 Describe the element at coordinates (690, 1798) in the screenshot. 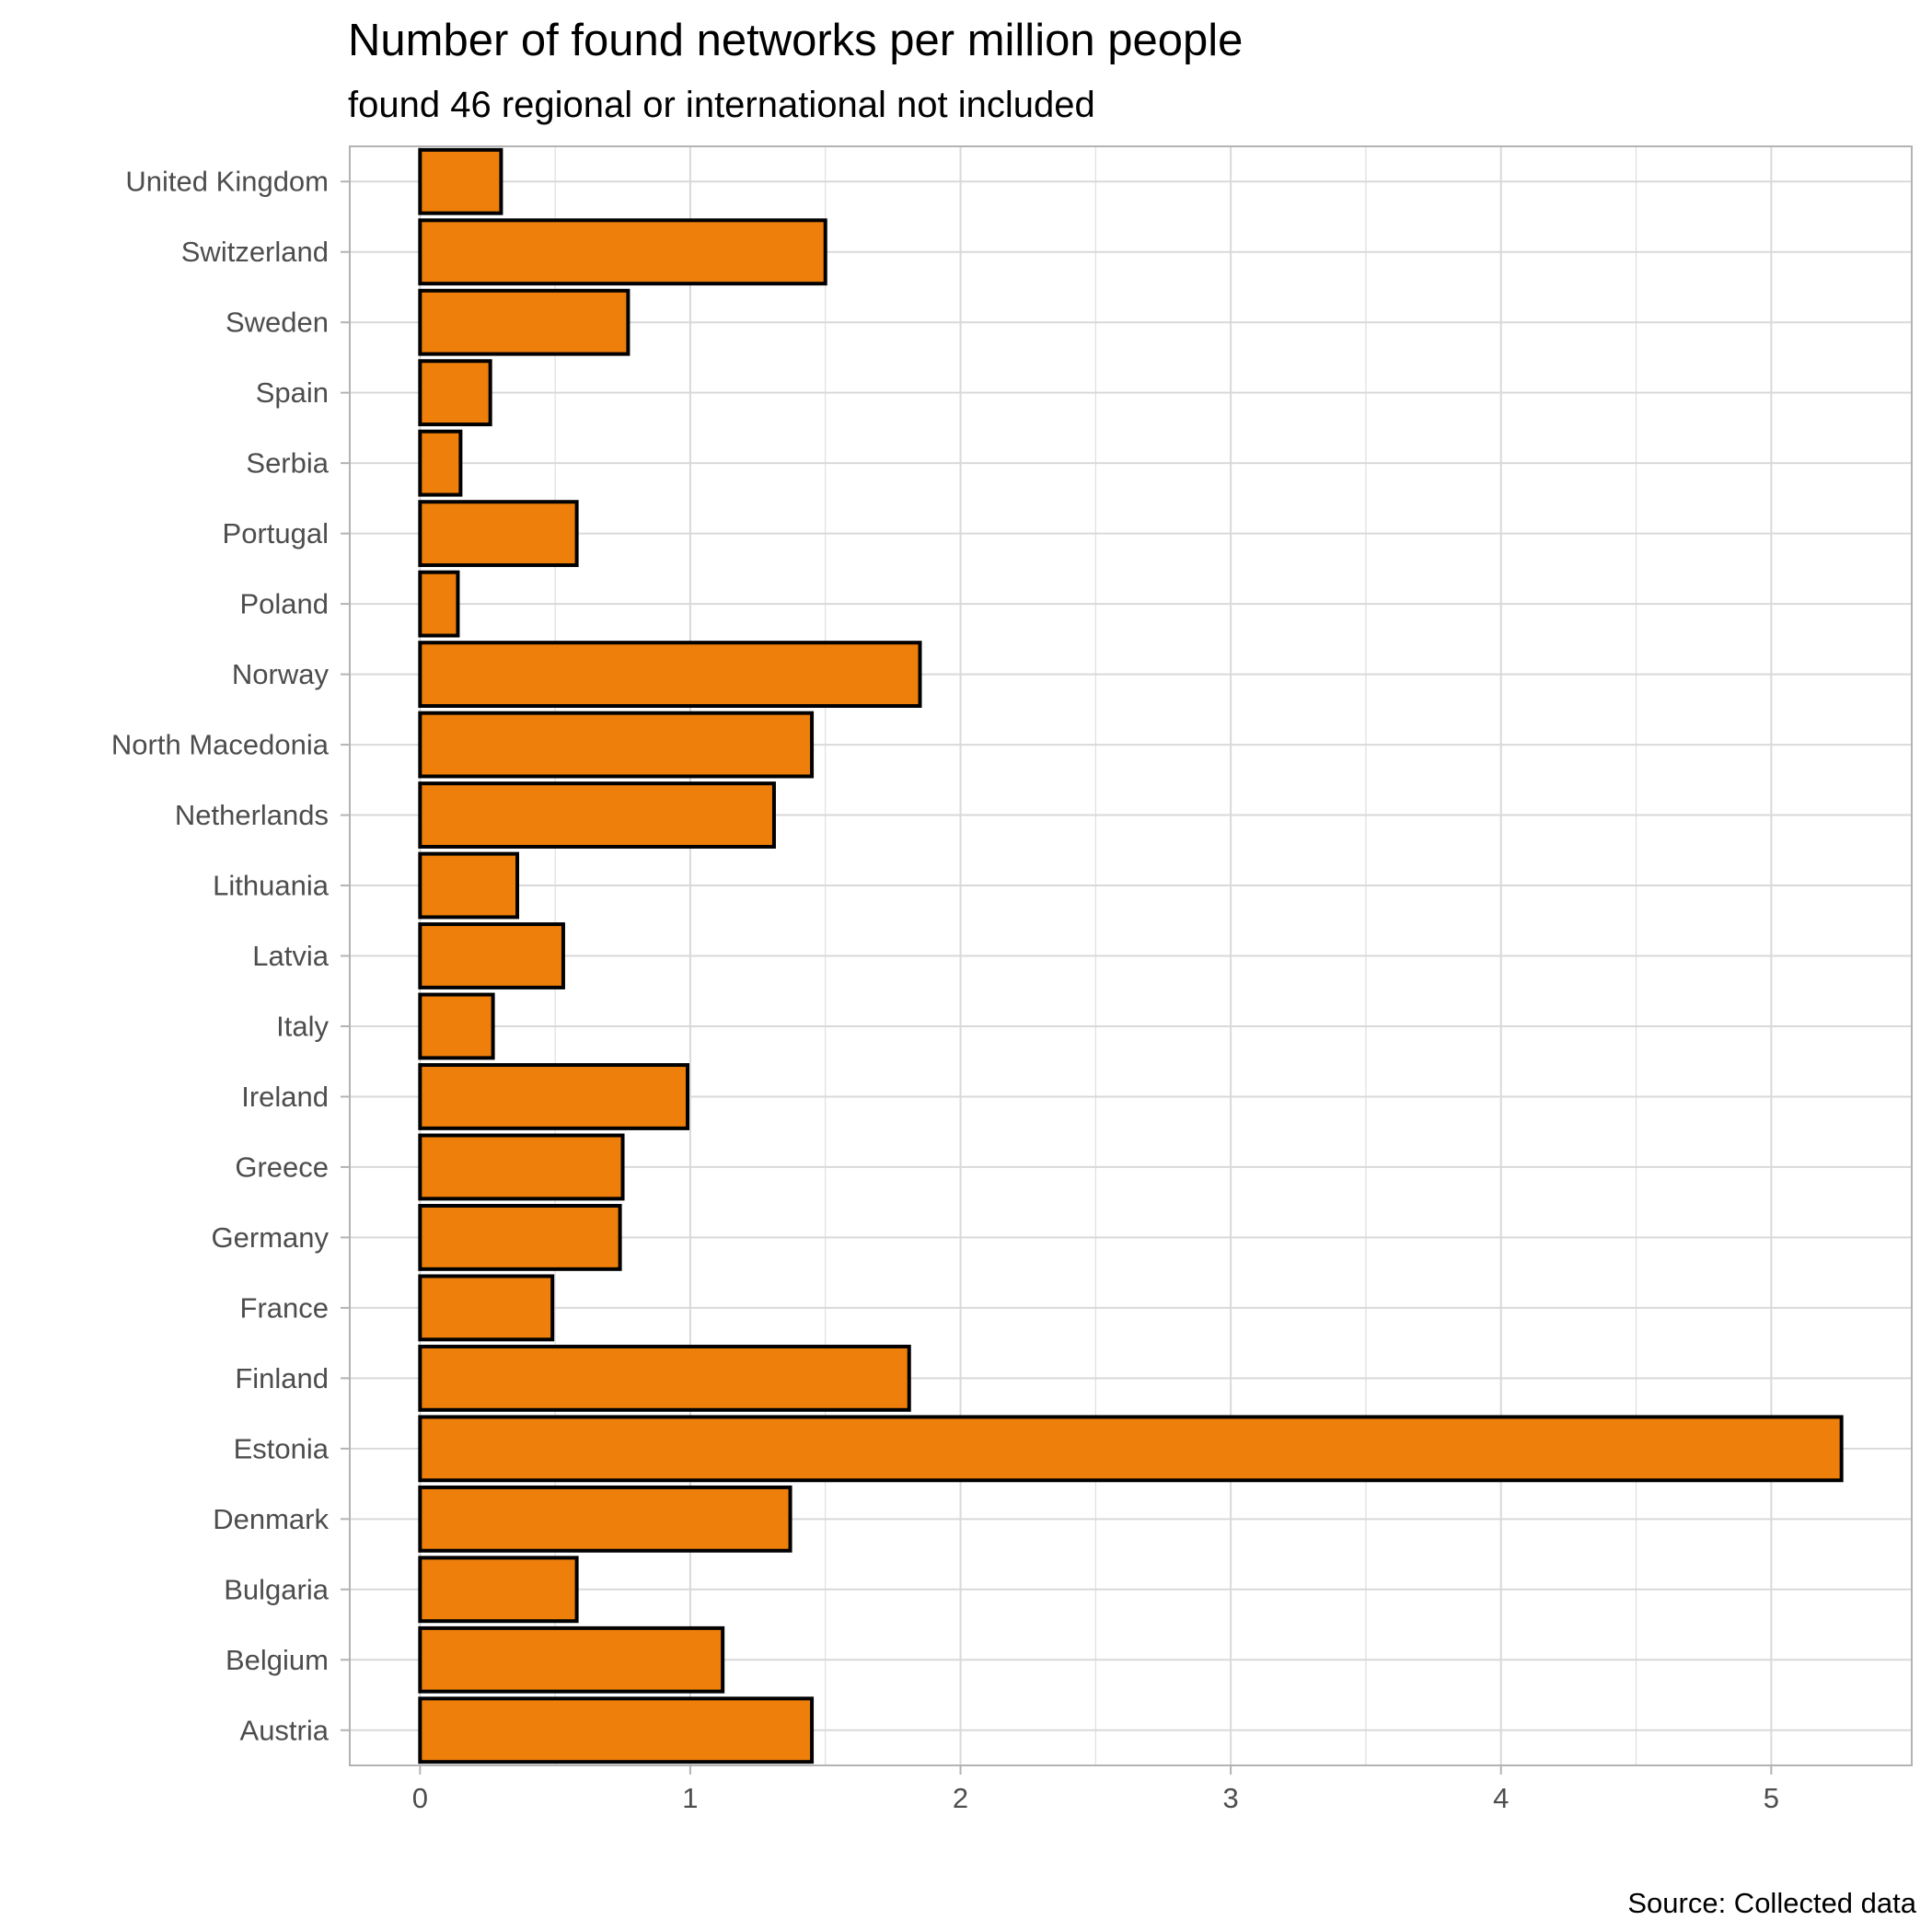

I see `x-tick-label: 1` at that location.